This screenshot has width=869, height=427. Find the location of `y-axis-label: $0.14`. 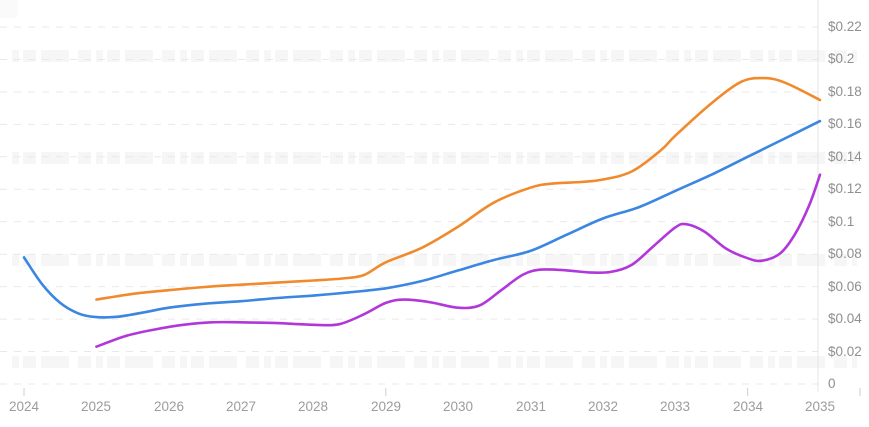

y-axis-label: $0.14 is located at coordinates (845, 156).